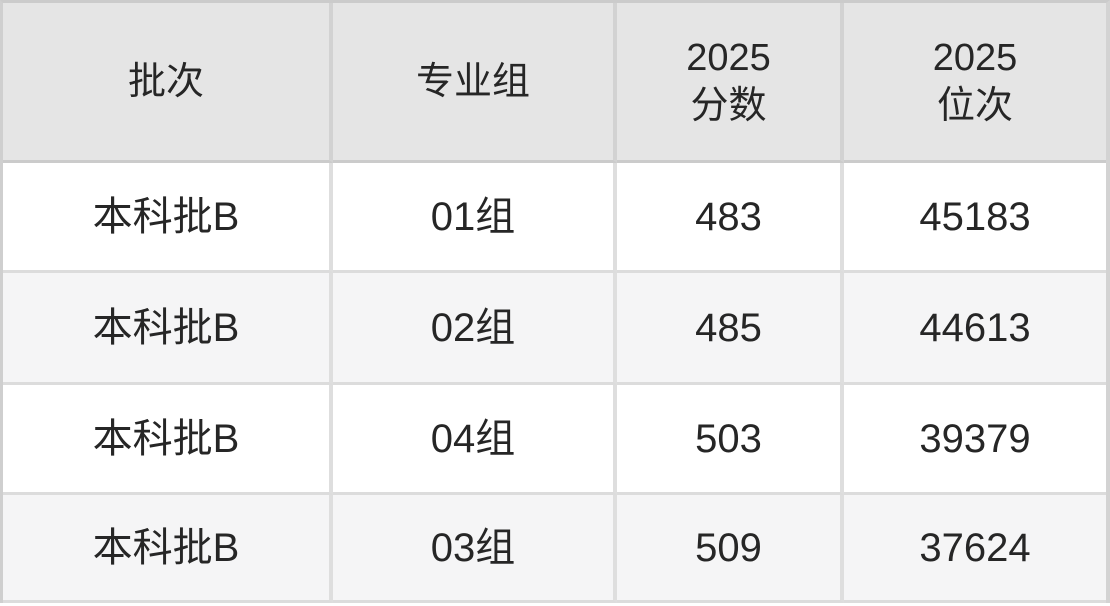 The height and width of the screenshot is (606, 1110). I want to click on cell-rank: 39379, so click(975, 440).